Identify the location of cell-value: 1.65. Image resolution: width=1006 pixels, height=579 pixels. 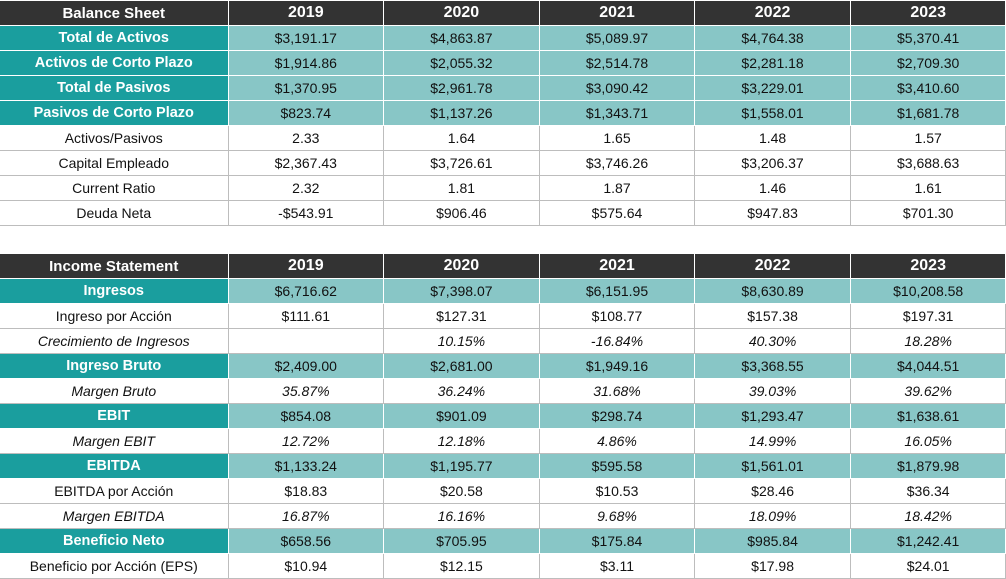
(617, 138).